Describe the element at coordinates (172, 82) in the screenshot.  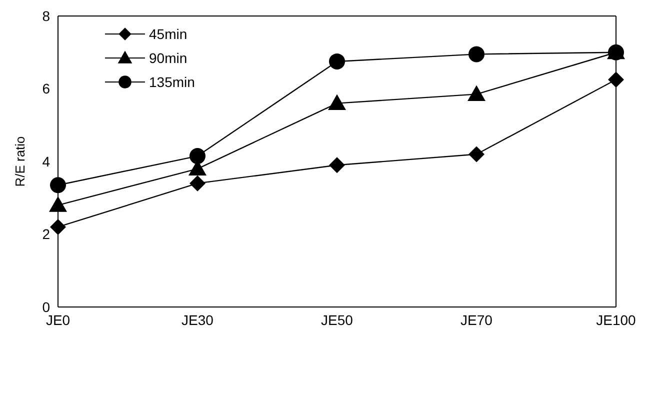
I see `legend-label: 135min` at that location.